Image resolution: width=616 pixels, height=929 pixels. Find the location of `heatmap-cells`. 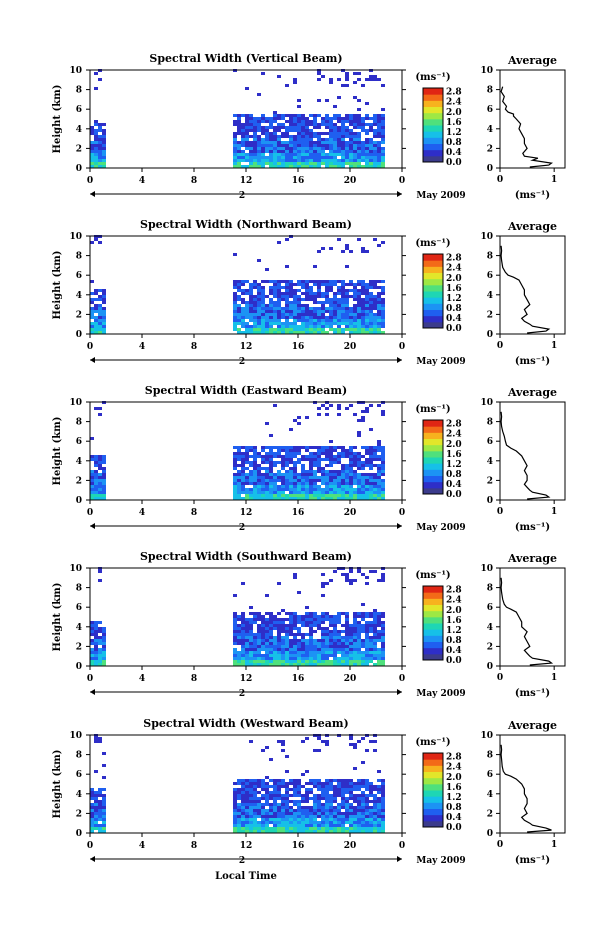

heatmap-cells is located at coordinates (237, 616).